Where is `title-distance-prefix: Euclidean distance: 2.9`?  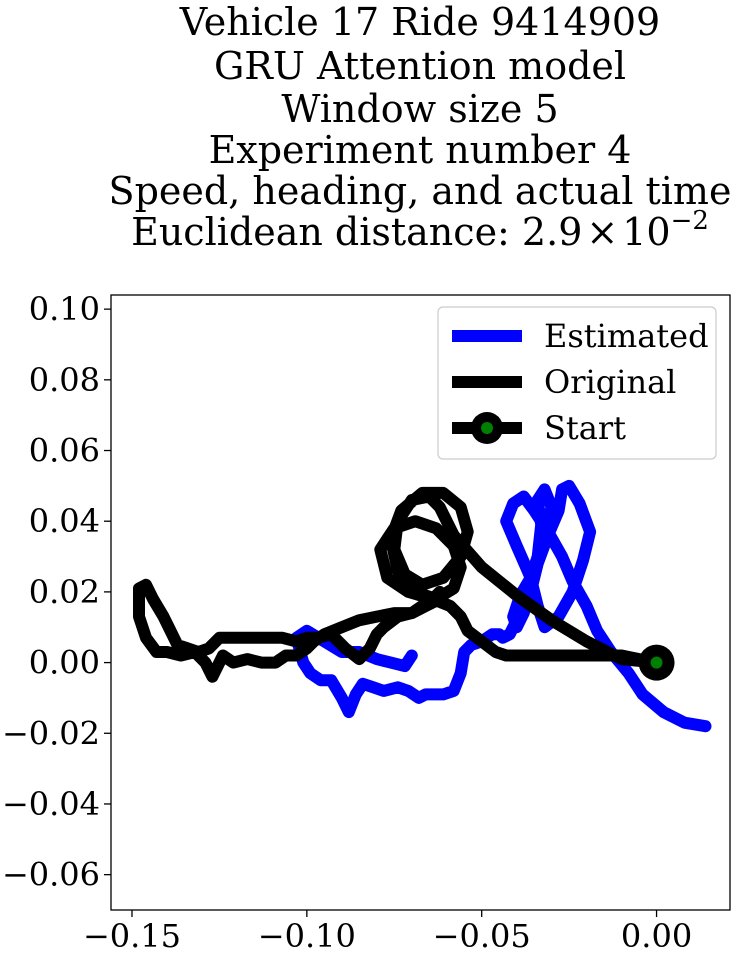
title-distance-prefix: Euclidean distance: 2.9 is located at coordinates (356, 232).